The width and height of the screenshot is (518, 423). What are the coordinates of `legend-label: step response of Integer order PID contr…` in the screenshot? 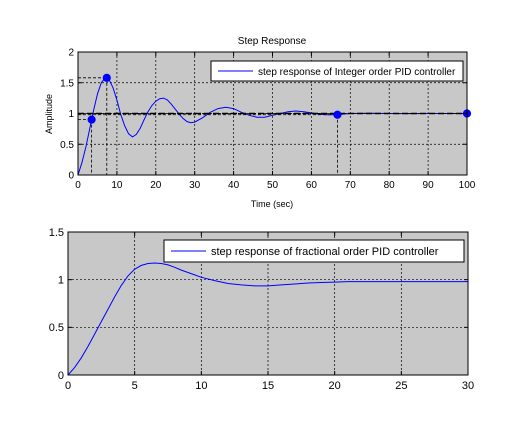 It's located at (357, 72).